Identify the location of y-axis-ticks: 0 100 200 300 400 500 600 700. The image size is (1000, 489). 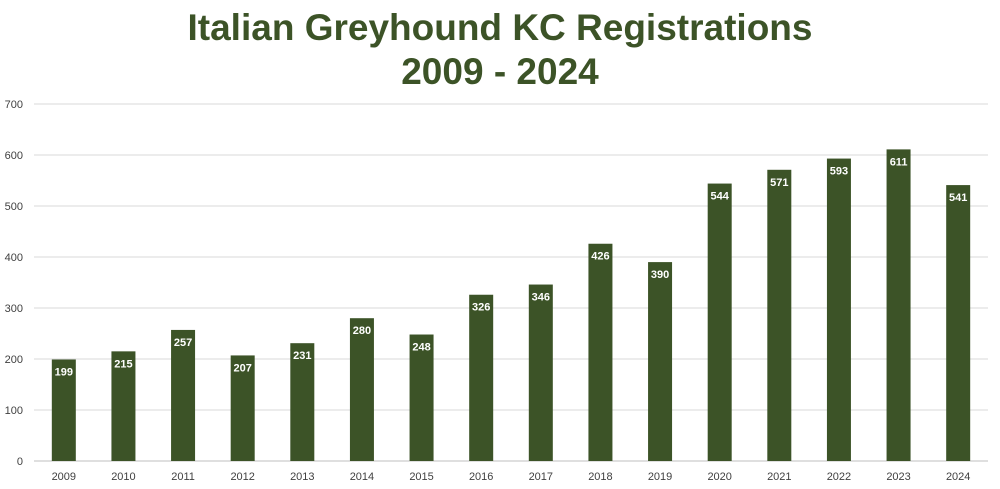
(14, 283).